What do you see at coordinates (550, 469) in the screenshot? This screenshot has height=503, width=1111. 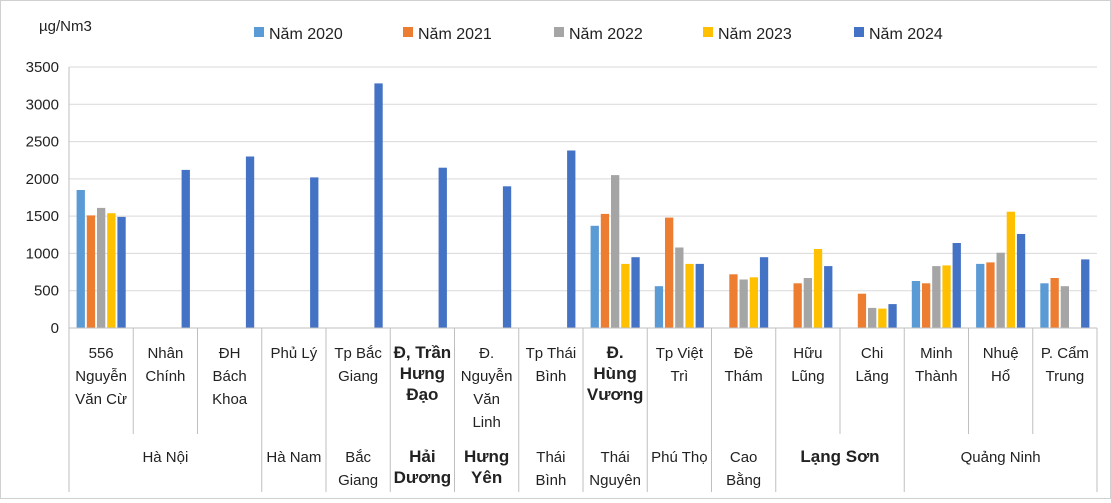 I see `group-label: Thái Bình` at bounding box center [550, 469].